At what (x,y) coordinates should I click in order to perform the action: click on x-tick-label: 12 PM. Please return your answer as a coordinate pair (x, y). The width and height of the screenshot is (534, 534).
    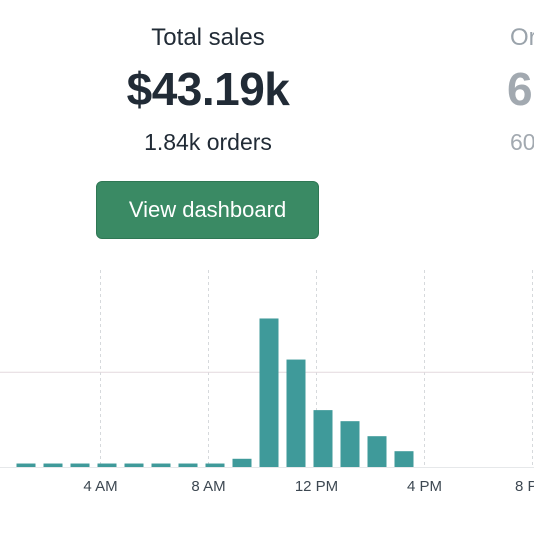
    Looking at the image, I should click on (316, 486).